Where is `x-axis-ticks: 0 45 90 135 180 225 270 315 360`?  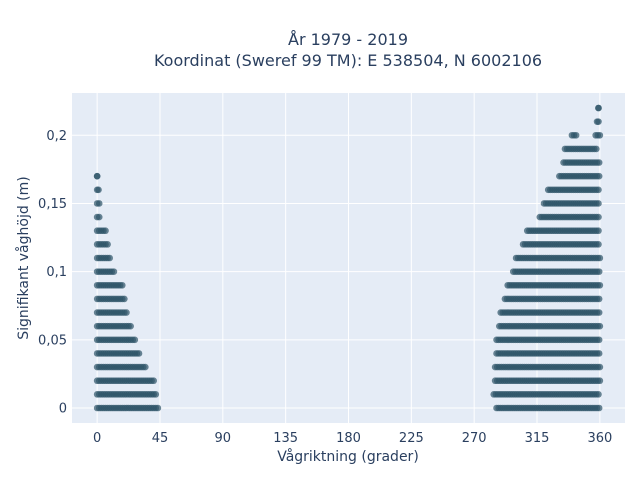 x-axis-ticks: 0 45 90 135 180 225 270 315 360 is located at coordinates (352, 438).